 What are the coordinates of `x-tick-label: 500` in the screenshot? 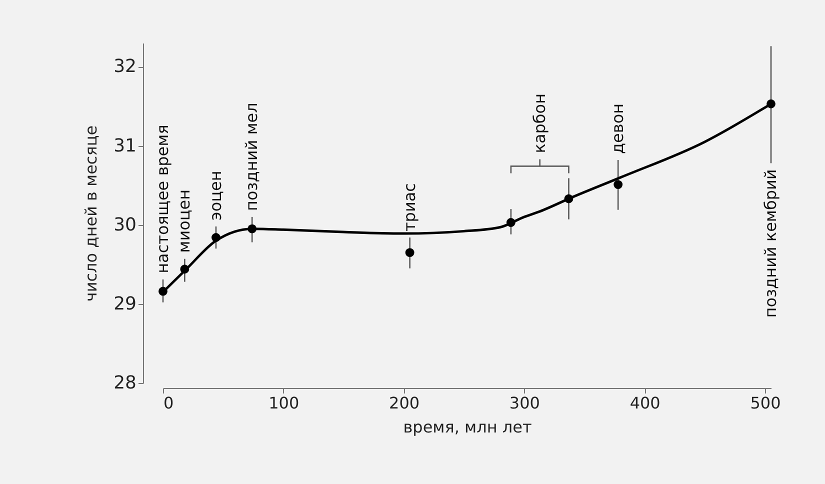 It's located at (765, 403).